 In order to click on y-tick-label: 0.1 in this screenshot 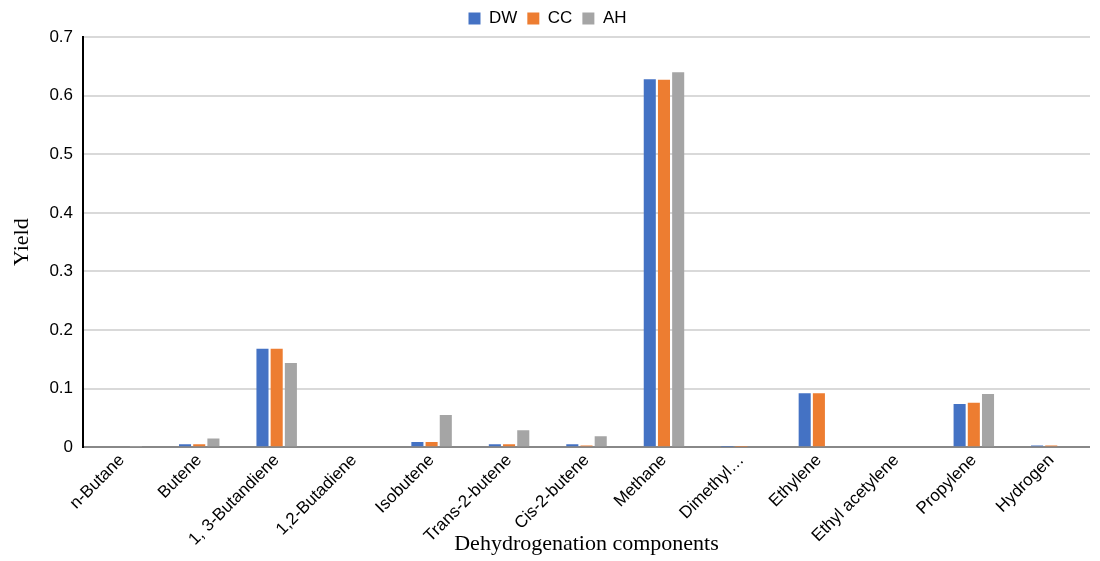, I will do `click(61, 388)`.